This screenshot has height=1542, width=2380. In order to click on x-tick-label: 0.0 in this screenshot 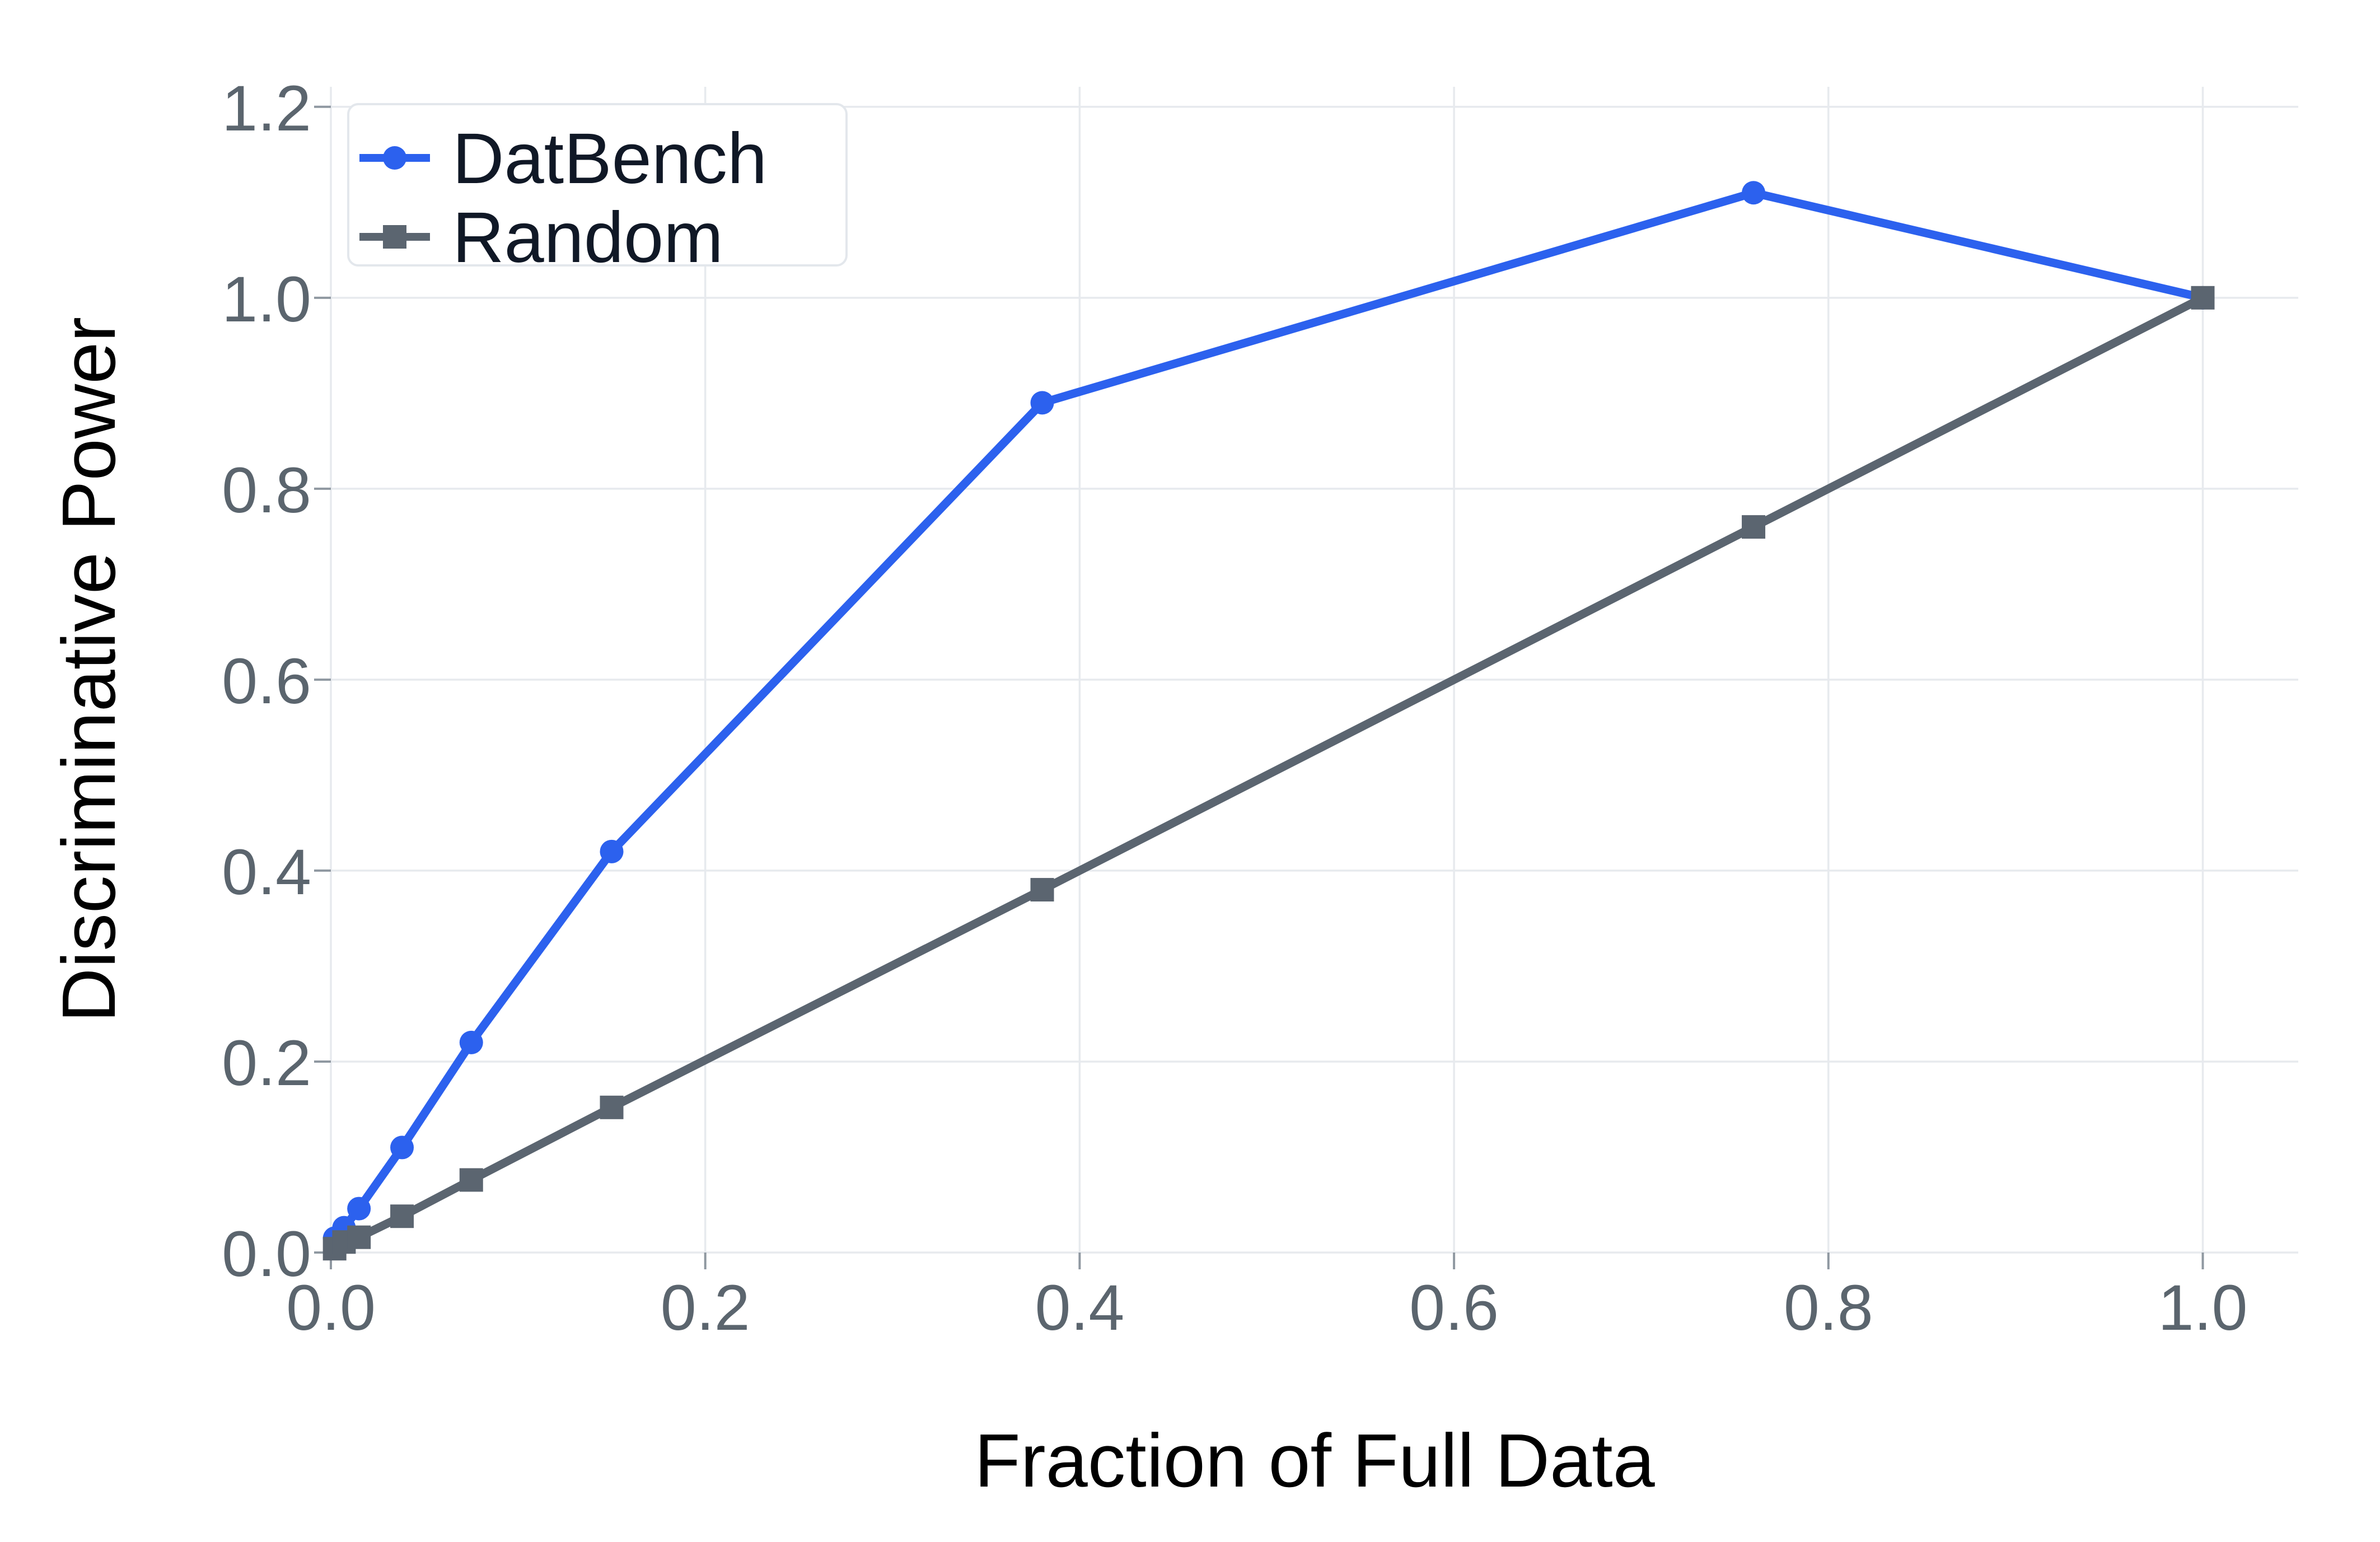, I will do `click(331, 1308)`.